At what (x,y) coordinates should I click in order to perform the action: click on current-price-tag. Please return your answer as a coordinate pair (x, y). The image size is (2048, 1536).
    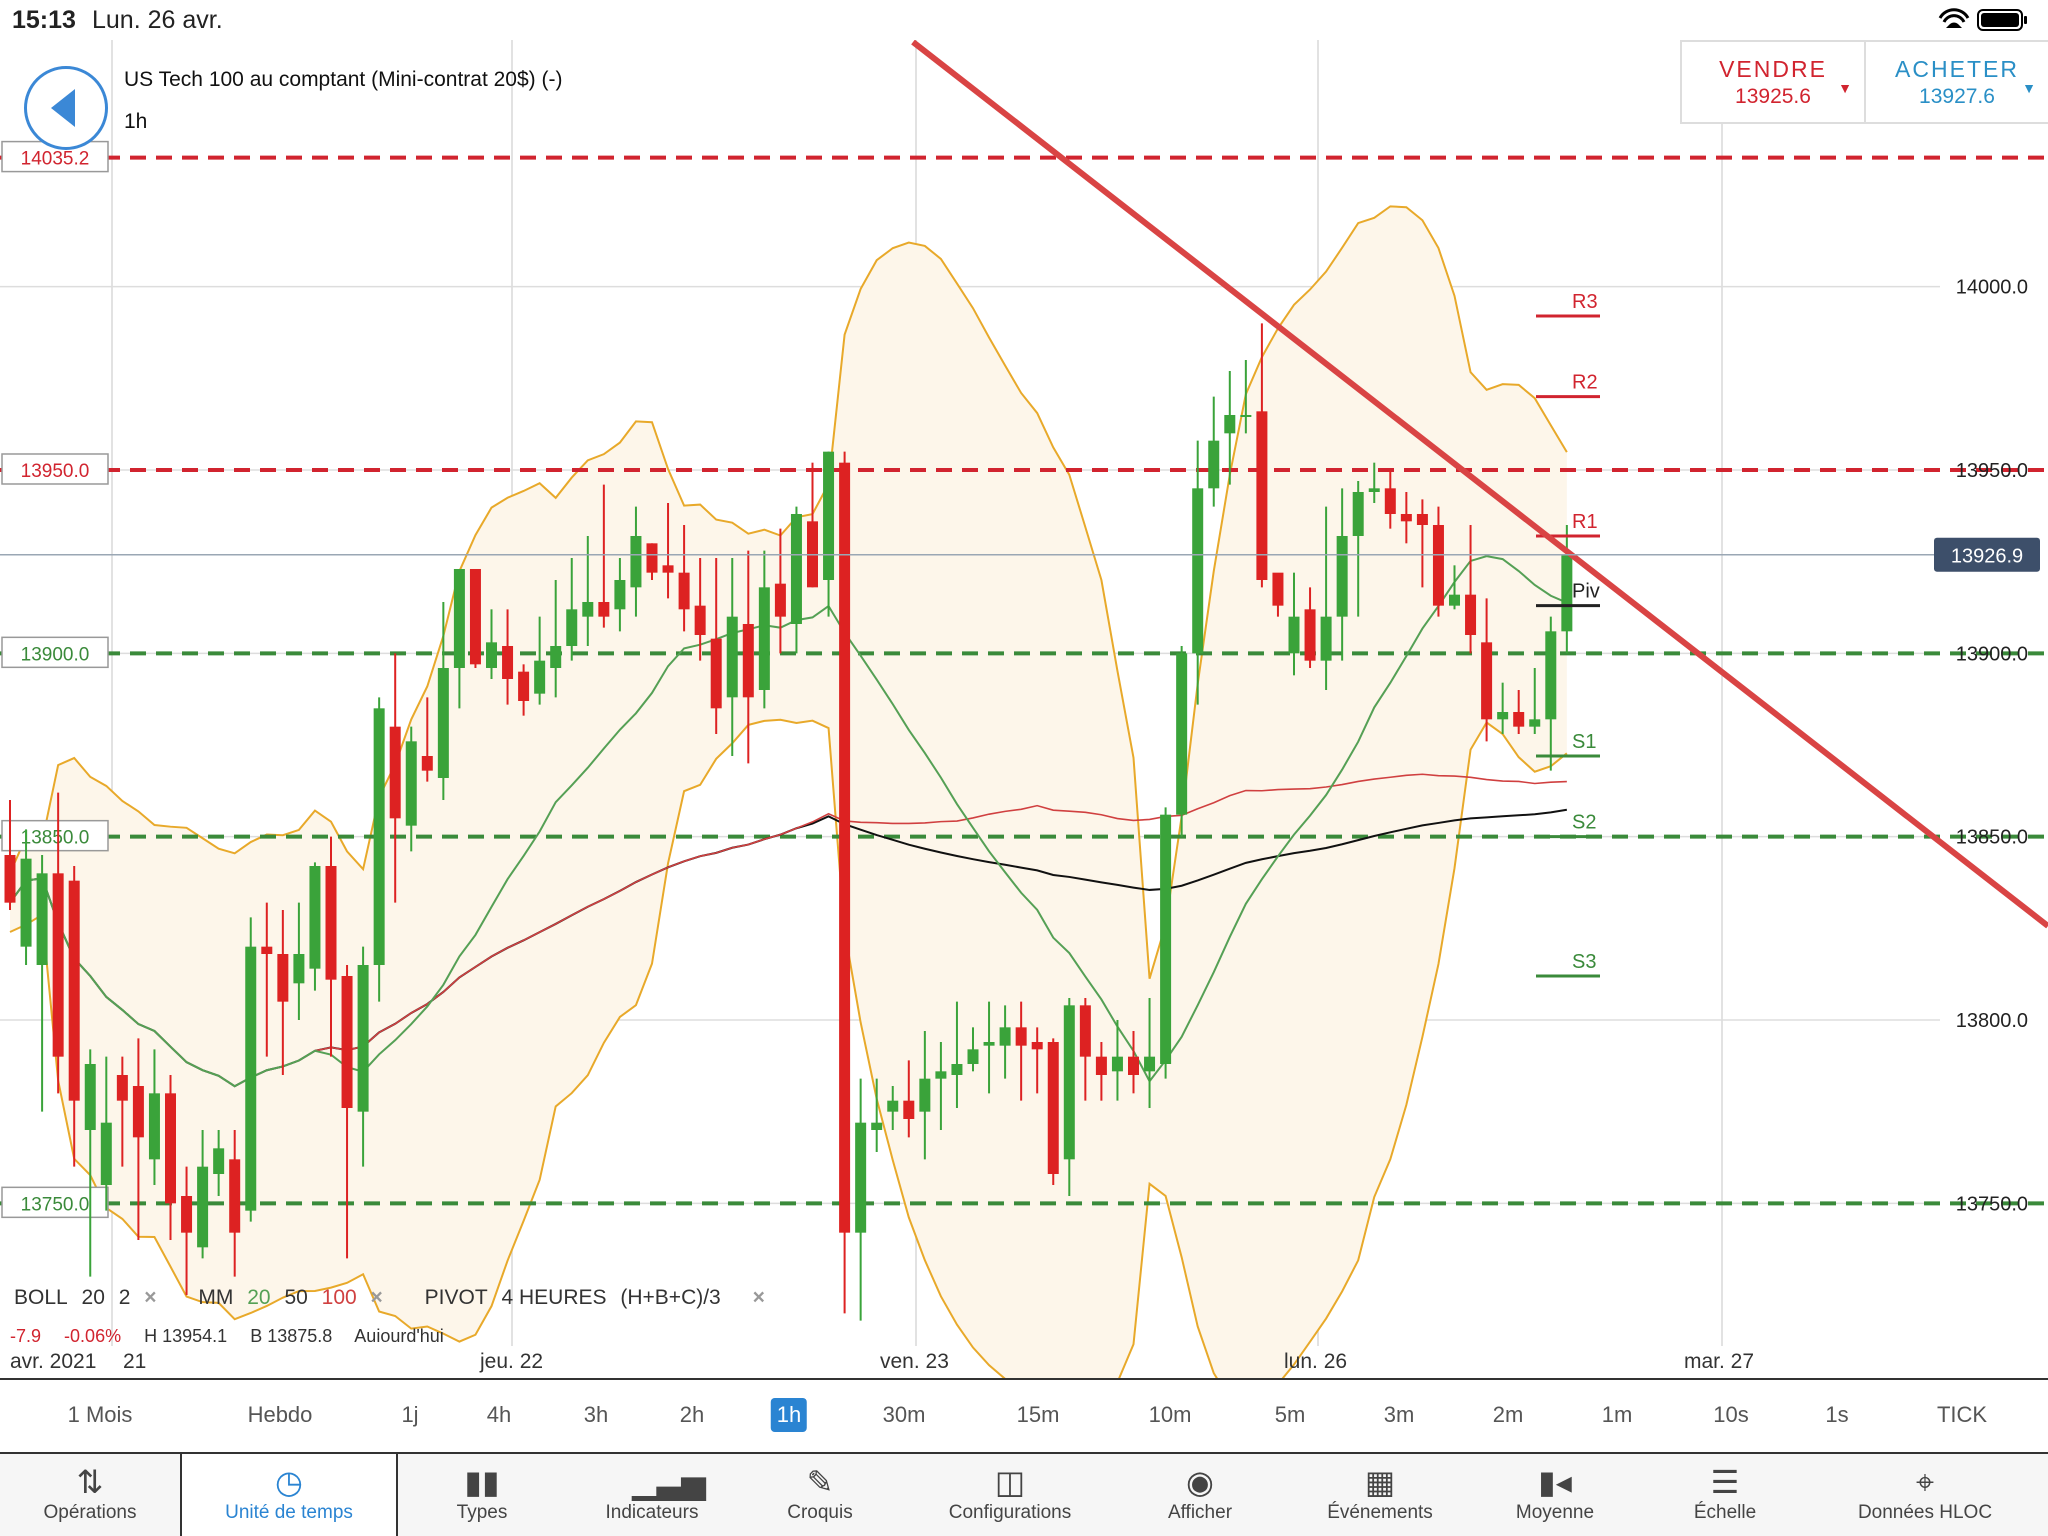
    Looking at the image, I should click on (1987, 554).